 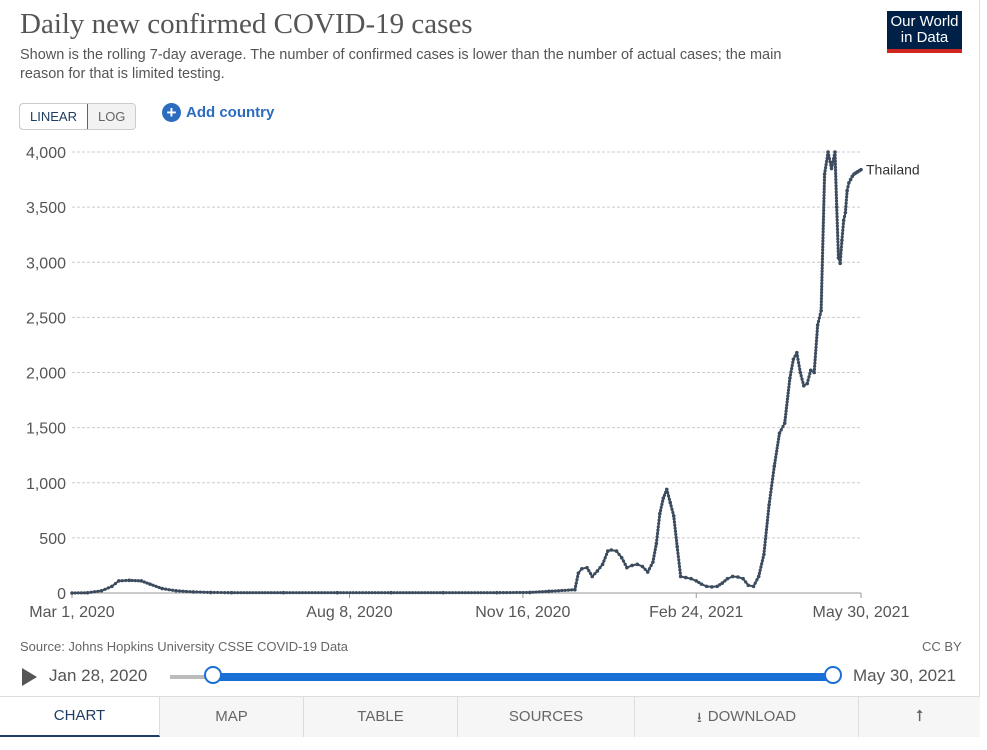 I want to click on x-tick-label: Aug 8, 2020, so click(x=349, y=612).